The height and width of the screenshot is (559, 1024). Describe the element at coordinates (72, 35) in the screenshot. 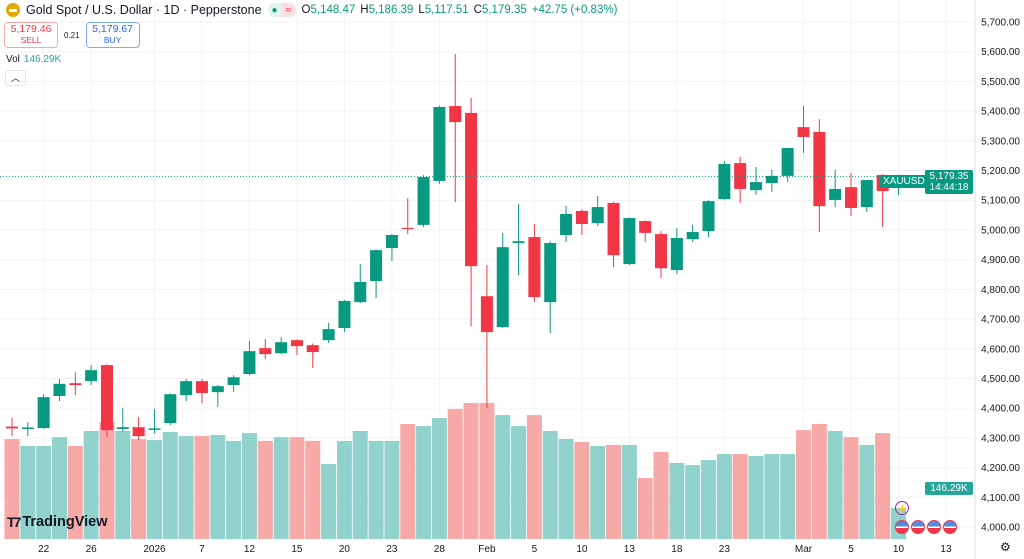

I see `spread-value: 0.21` at that location.